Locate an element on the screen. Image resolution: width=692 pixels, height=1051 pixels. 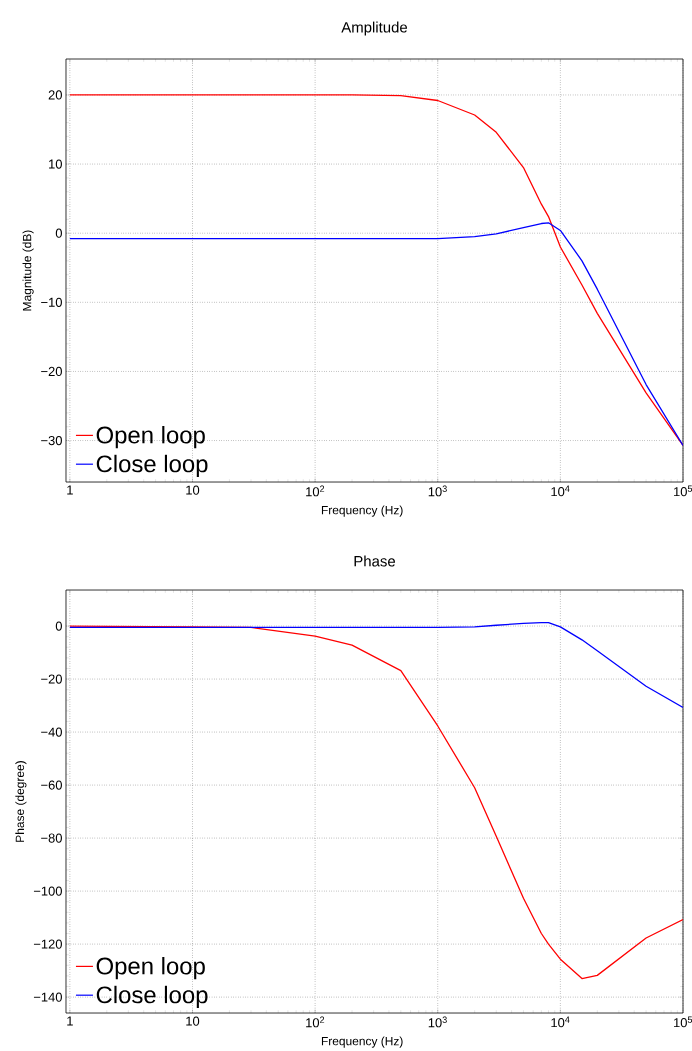
chart-title: Phase is located at coordinates (375, 561).